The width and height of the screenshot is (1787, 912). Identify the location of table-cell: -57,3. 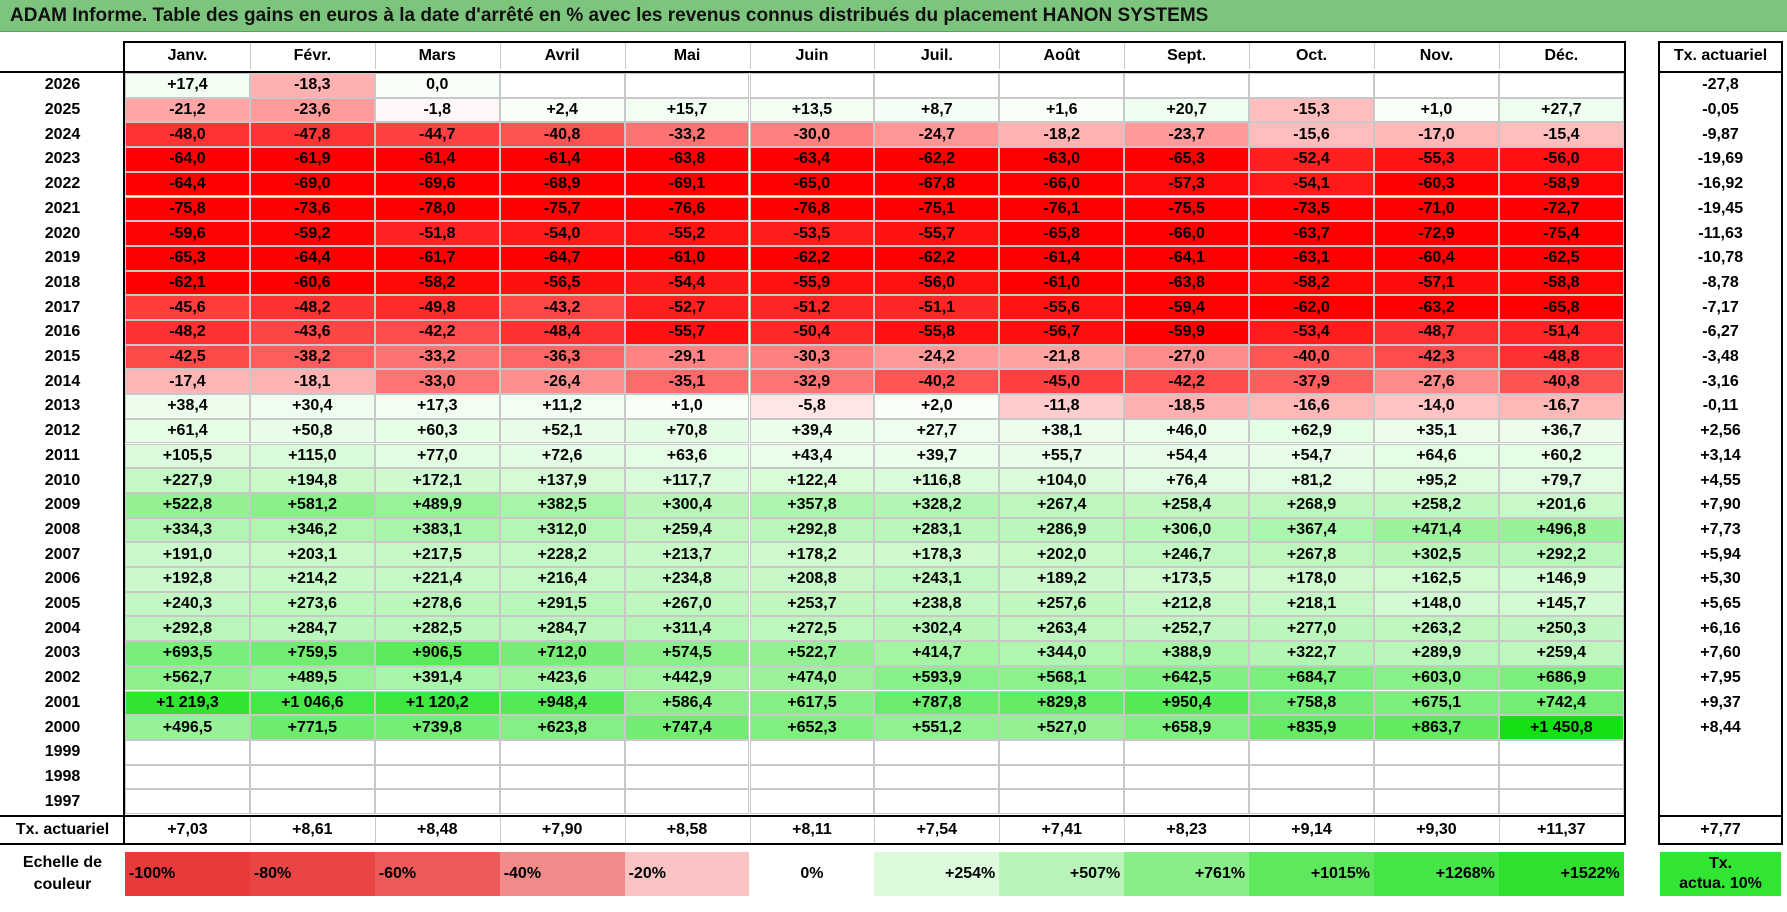
(1187, 184).